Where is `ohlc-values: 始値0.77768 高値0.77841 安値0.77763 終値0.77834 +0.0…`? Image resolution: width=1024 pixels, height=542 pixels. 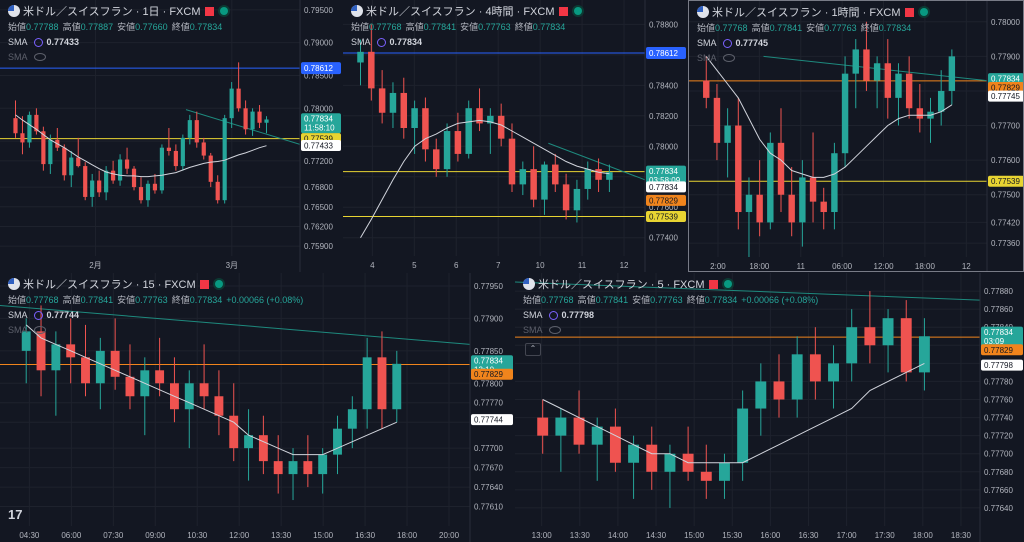 ohlc-values: 始値0.77768 高値0.77841 安値0.77763 終値0.77834 +0.0… is located at coordinates (155, 299).